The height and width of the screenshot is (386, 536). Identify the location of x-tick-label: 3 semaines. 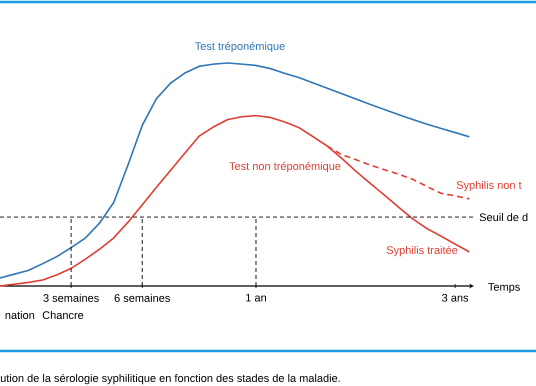
(71, 298).